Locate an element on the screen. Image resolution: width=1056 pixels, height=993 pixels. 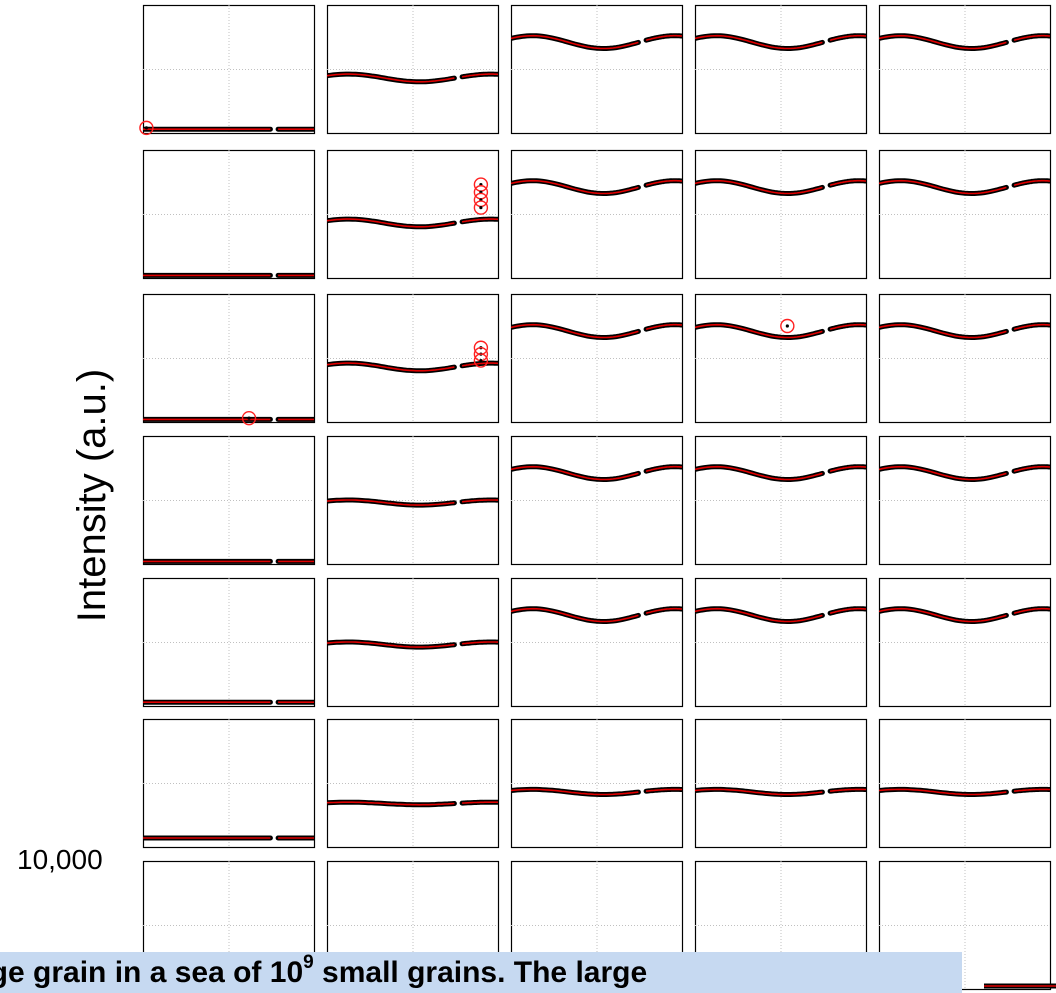
panel-r1-c4 is located at coordinates (965, 214).